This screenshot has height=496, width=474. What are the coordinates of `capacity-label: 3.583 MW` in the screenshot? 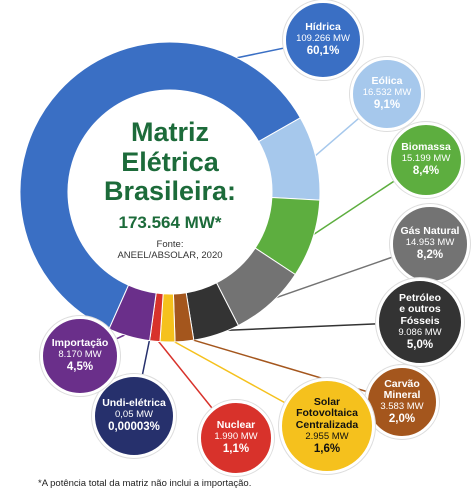 It's located at (402, 406).